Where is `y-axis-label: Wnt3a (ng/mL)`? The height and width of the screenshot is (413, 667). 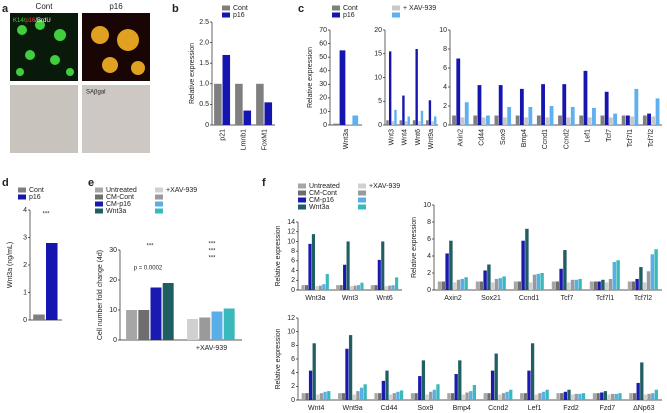 y-axis-label: Wnt3a (ng/mL) is located at coordinates (10, 265).